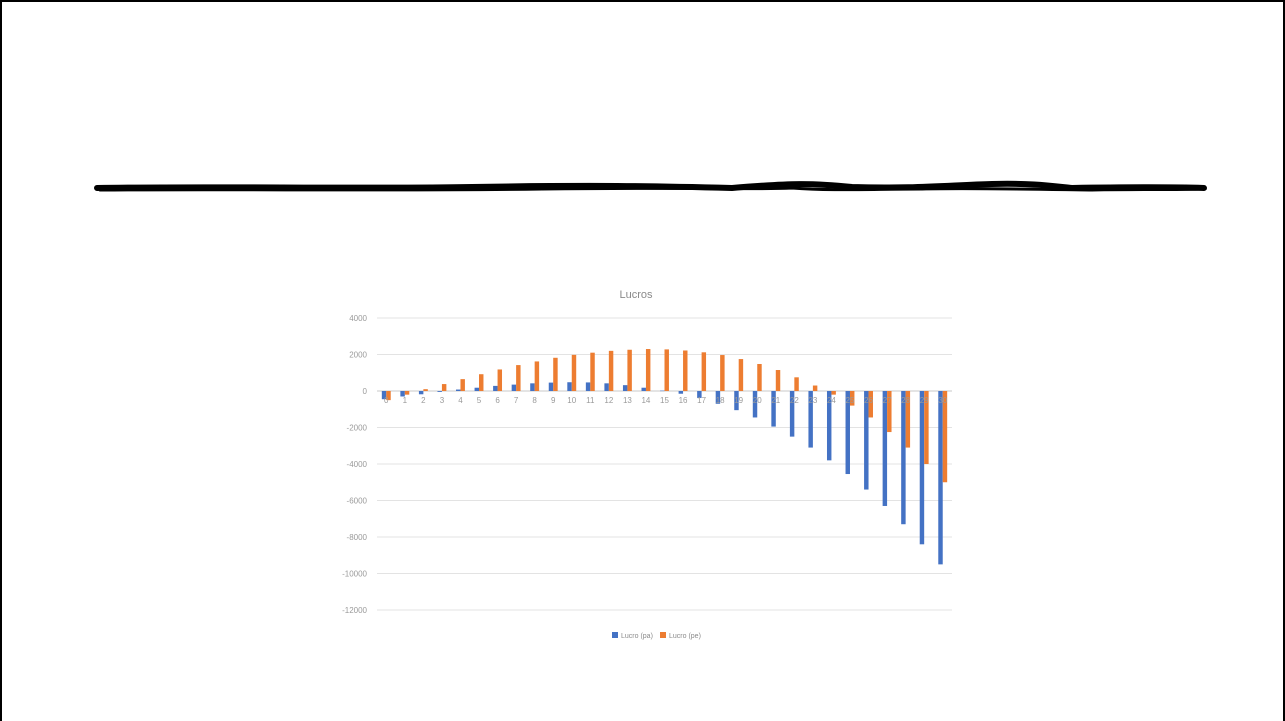  Describe the element at coordinates (887, 400) in the screenshot. I see `x-tick-label: 27` at that location.